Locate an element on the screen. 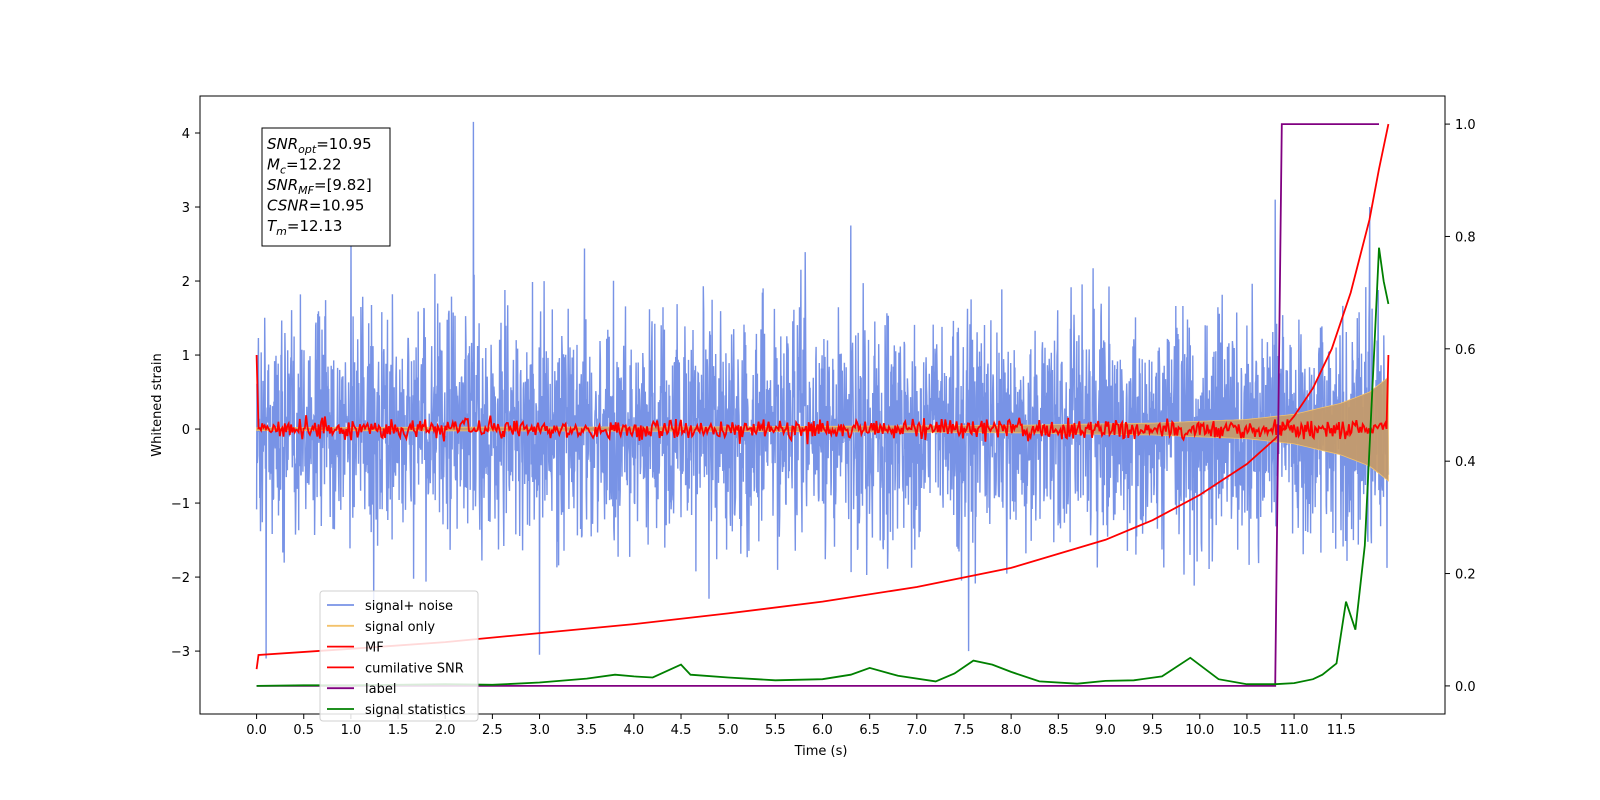 This screenshot has width=1600, height=800. y2-tick-label: 0.0 is located at coordinates (1465, 687).